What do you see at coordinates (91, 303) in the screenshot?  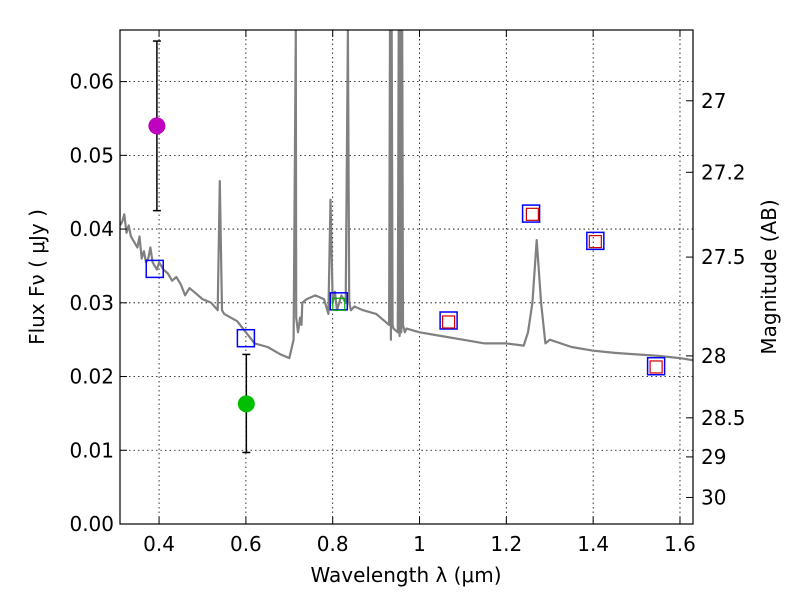 I see `y-tick-label: 0.03` at bounding box center [91, 303].